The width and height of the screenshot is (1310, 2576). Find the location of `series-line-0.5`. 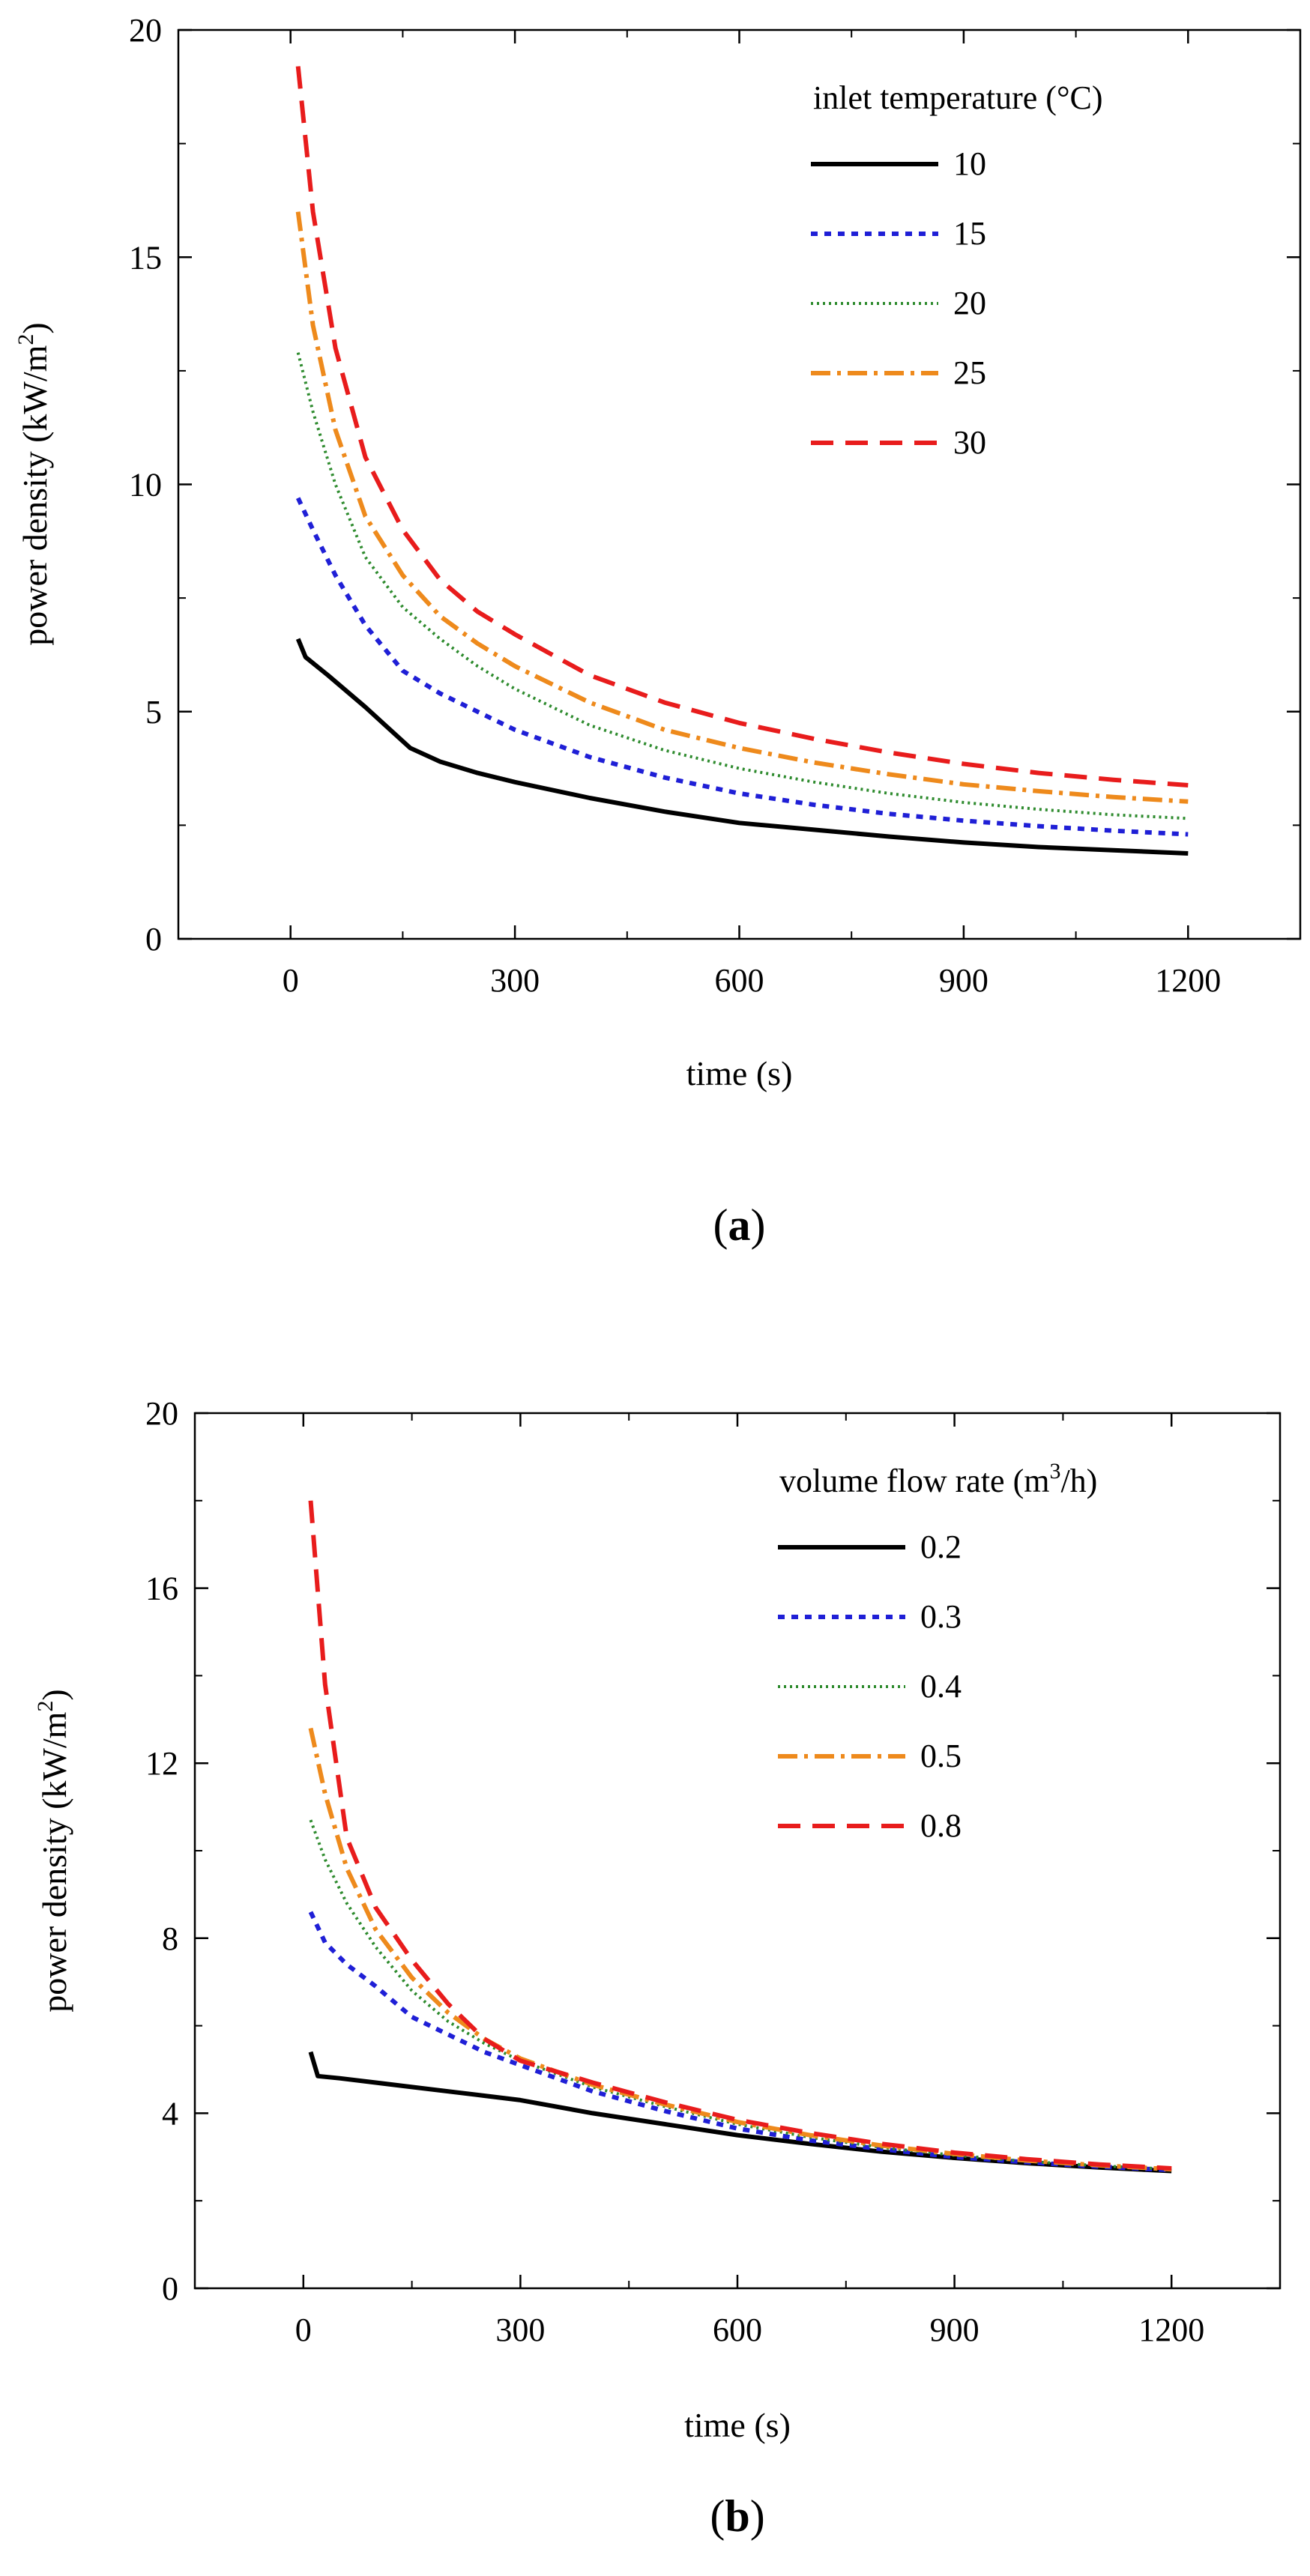

series-line-0.5 is located at coordinates (740, 1949).